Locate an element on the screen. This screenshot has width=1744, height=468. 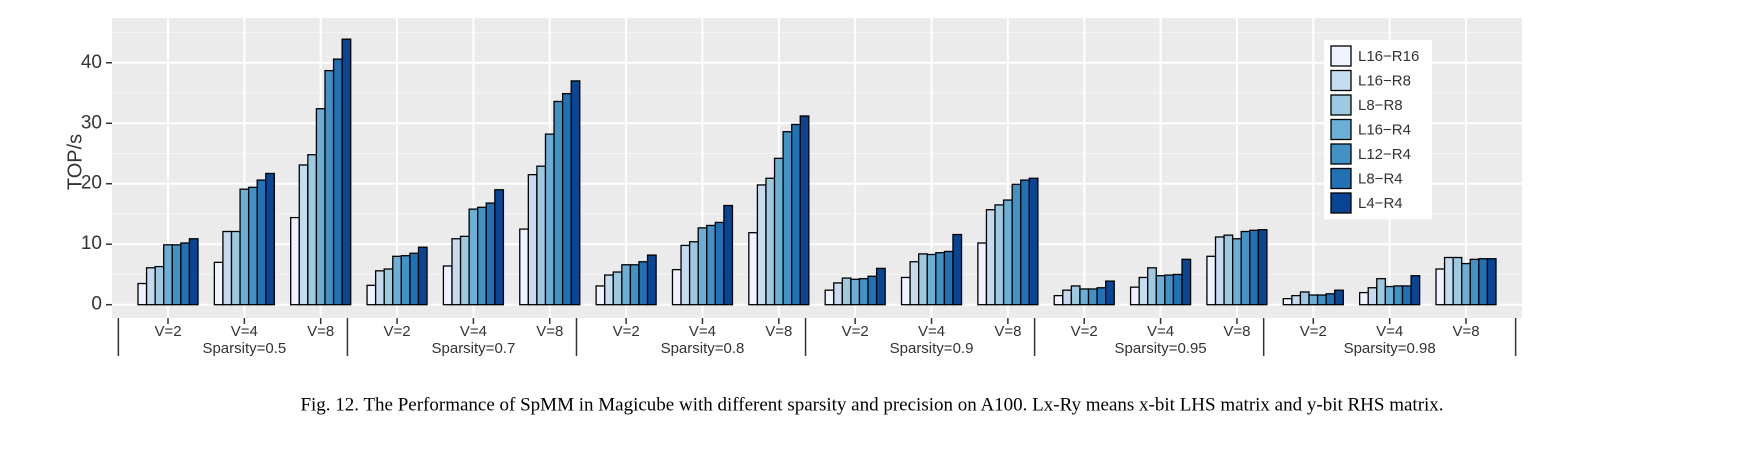
group-label: Sparsity=0.9 is located at coordinates (932, 348).